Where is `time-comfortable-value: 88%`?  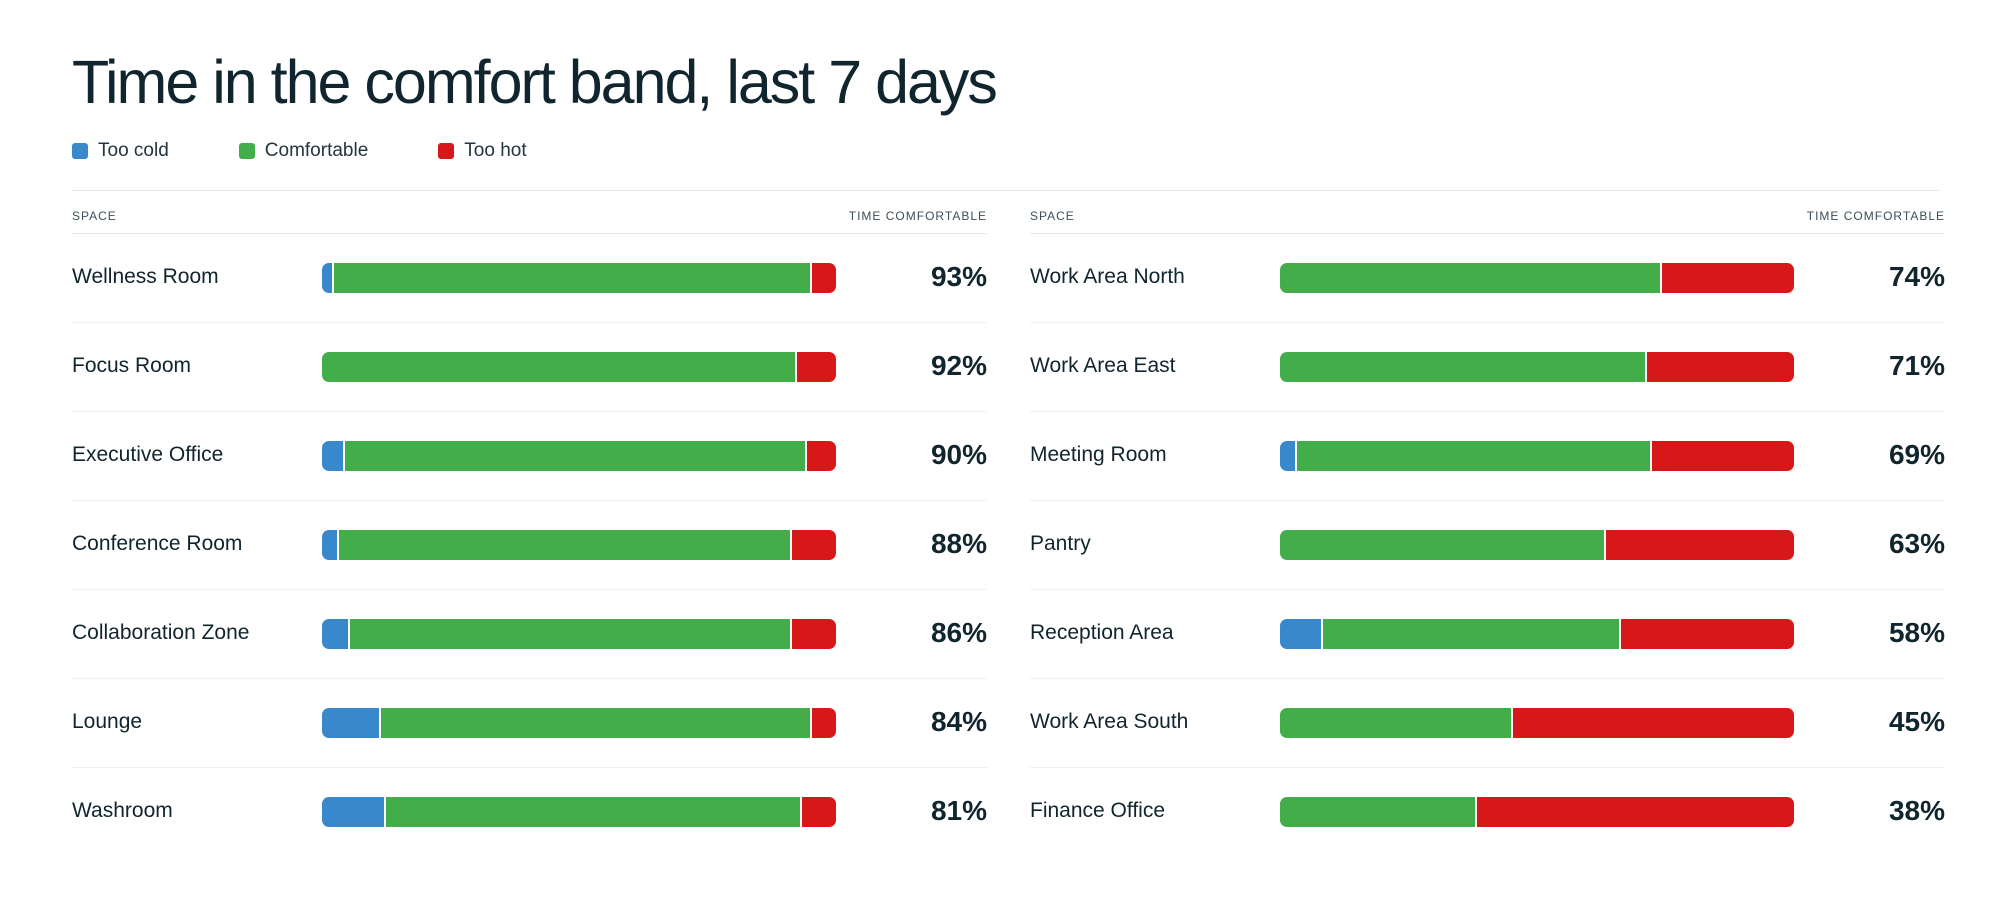 time-comfortable-value: 88% is located at coordinates (958, 543).